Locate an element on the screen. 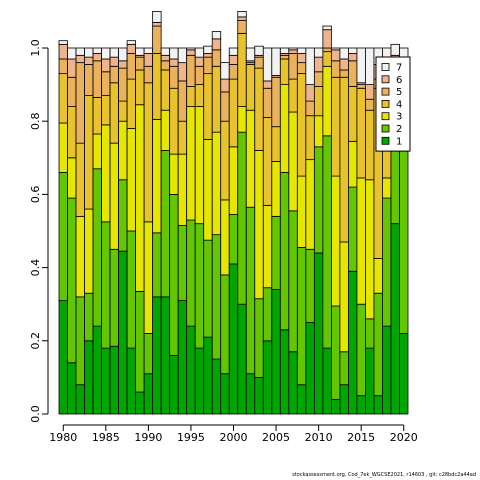  x-tick-label: 2000 is located at coordinates (234, 437).